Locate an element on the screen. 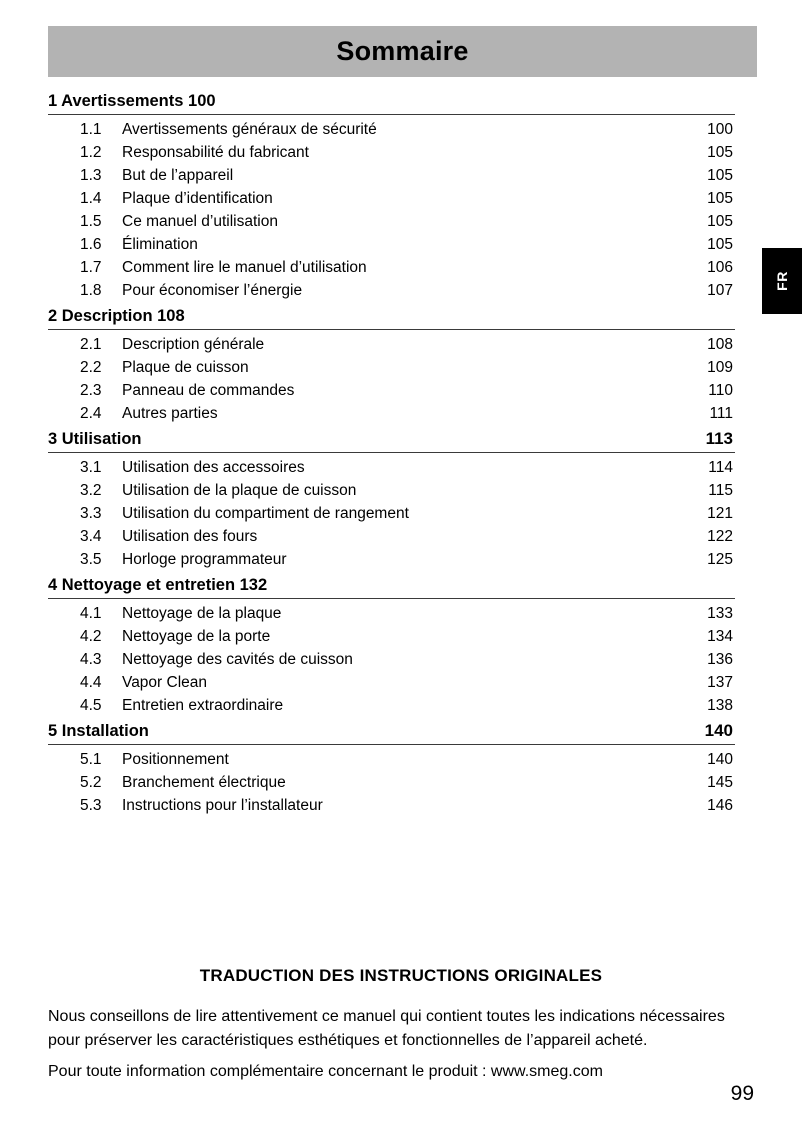 The height and width of the screenshot is (1136, 802). toc-entry-title: Ce manuel d’utilisation is located at coordinates (200, 221).